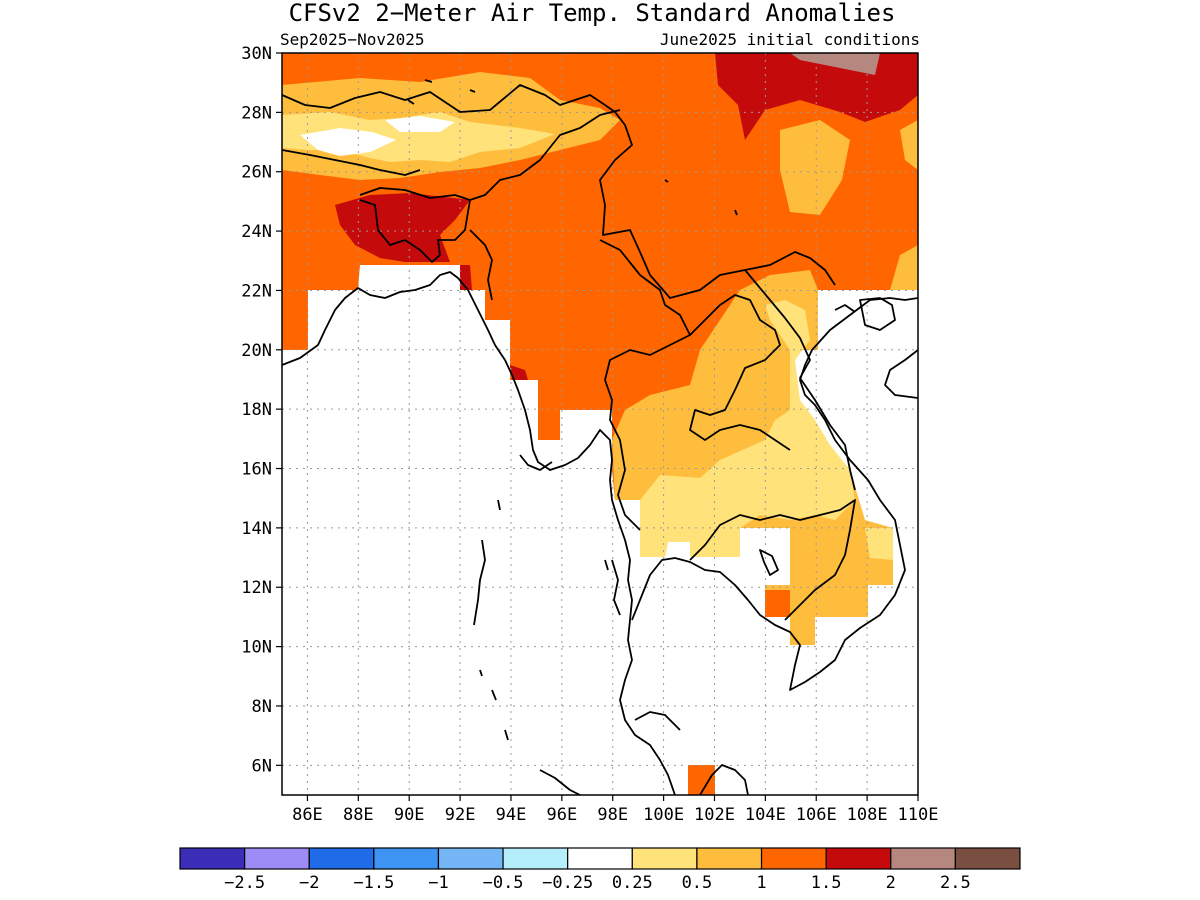 The height and width of the screenshot is (900, 1200). I want to click on lat-tick-label: 20N, so click(256, 351).